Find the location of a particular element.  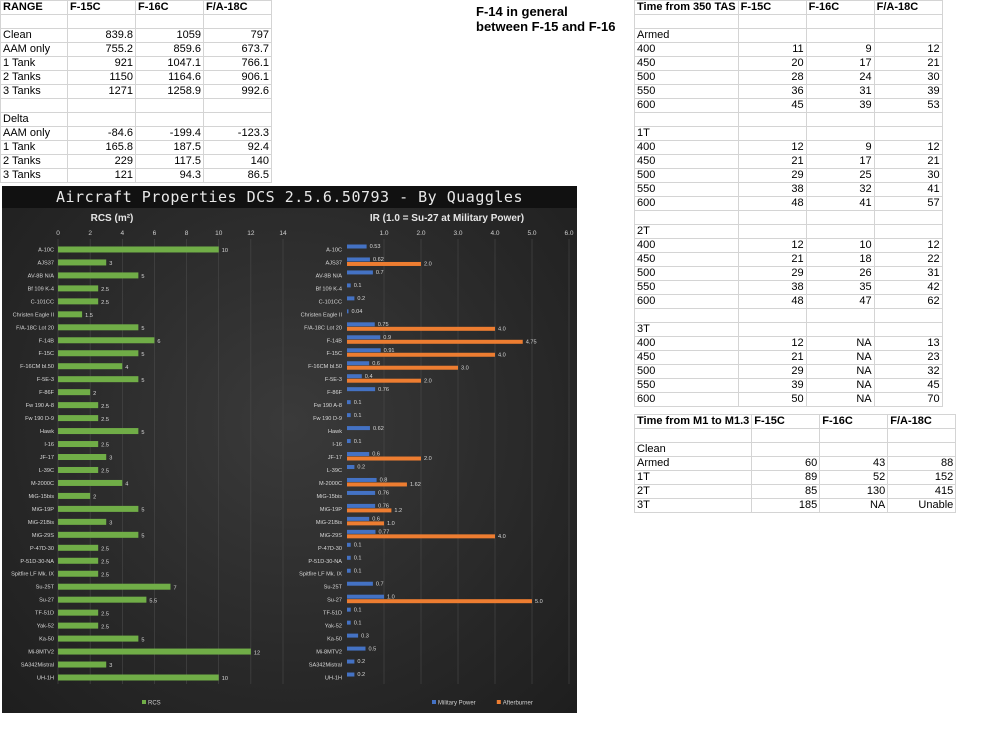

table-cell: 2T is located at coordinates (693, 491).